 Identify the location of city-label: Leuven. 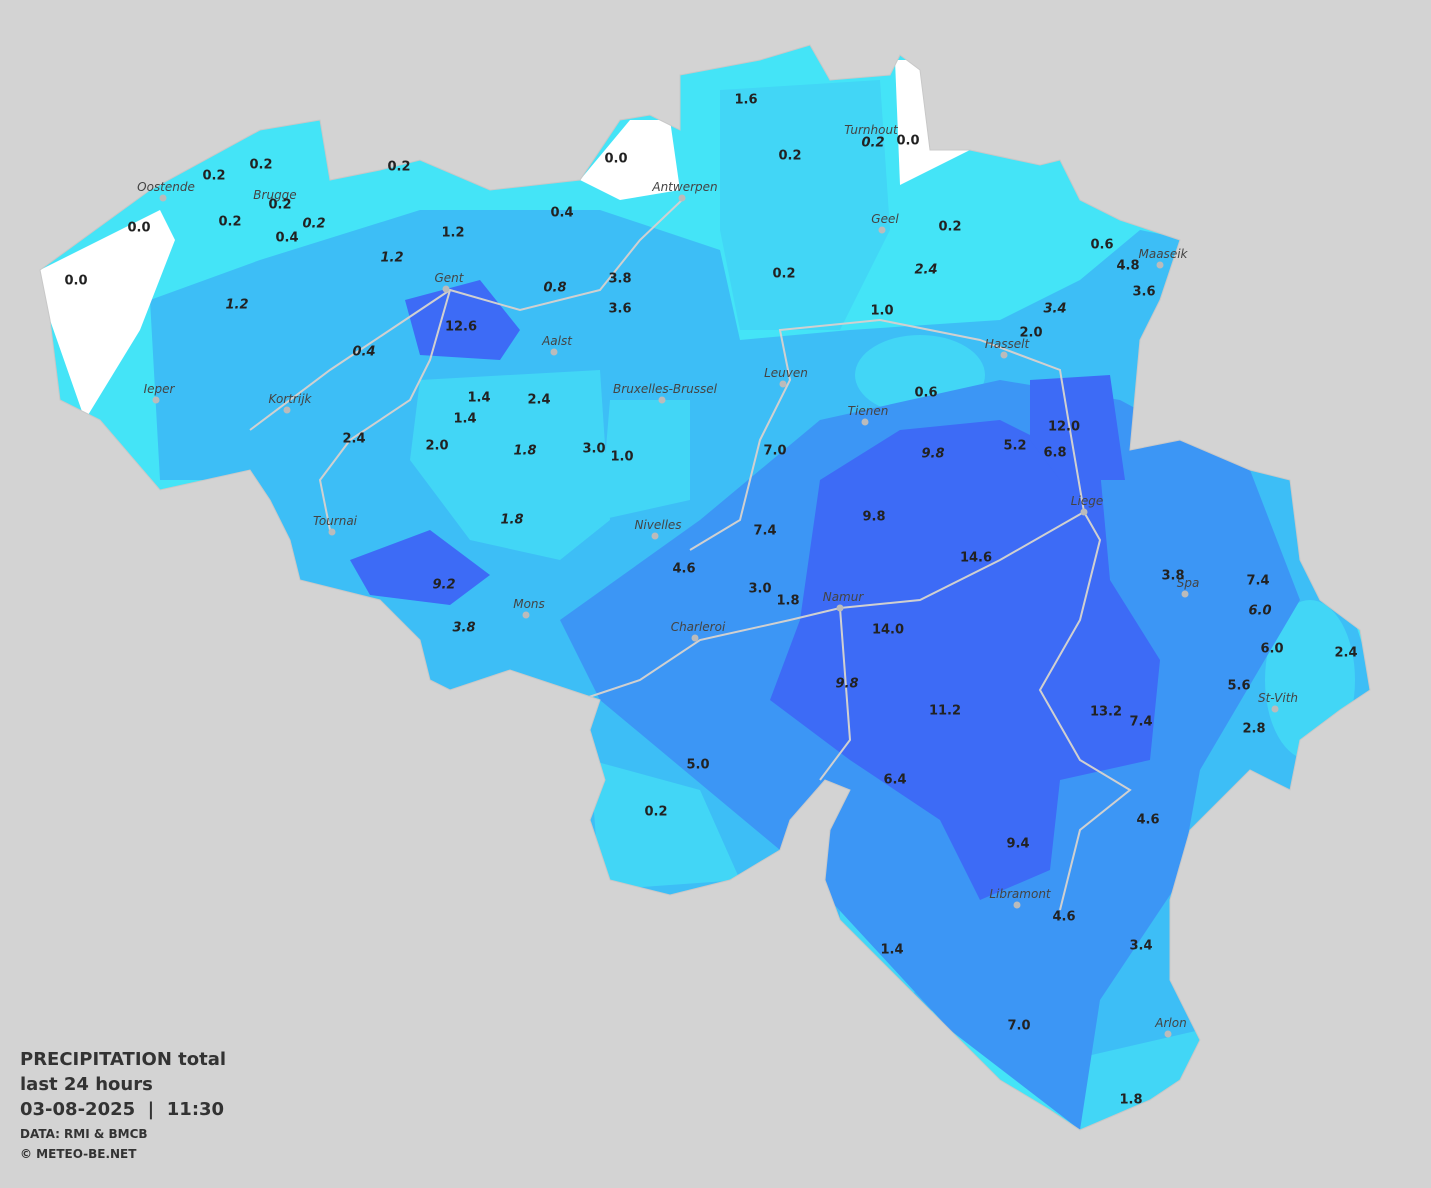
(786, 373).